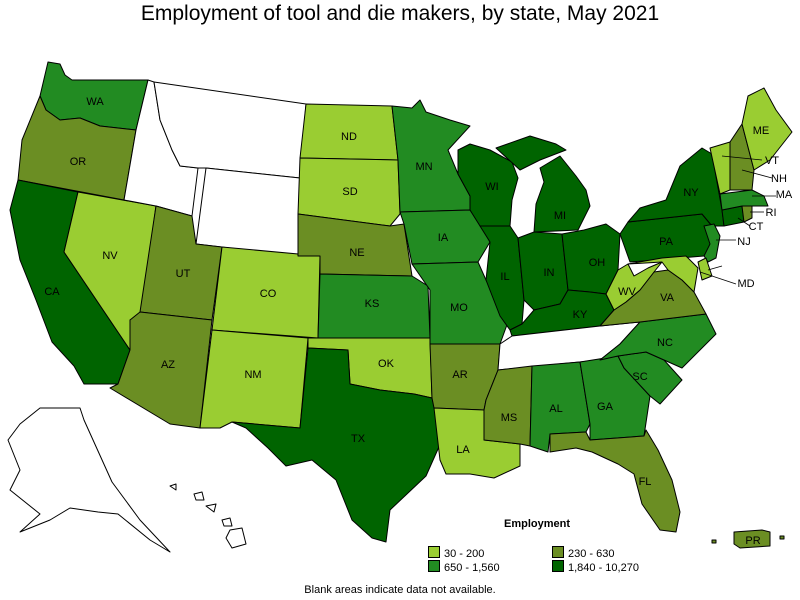  I want to click on leader-vt, so click(742, 158).